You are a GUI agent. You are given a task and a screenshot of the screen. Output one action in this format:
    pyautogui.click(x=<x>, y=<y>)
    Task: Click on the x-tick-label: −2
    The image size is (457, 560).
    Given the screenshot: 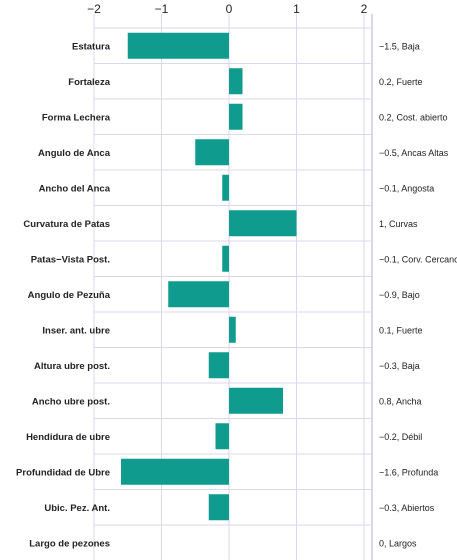 What is the action you would take?
    pyautogui.click(x=94, y=9)
    